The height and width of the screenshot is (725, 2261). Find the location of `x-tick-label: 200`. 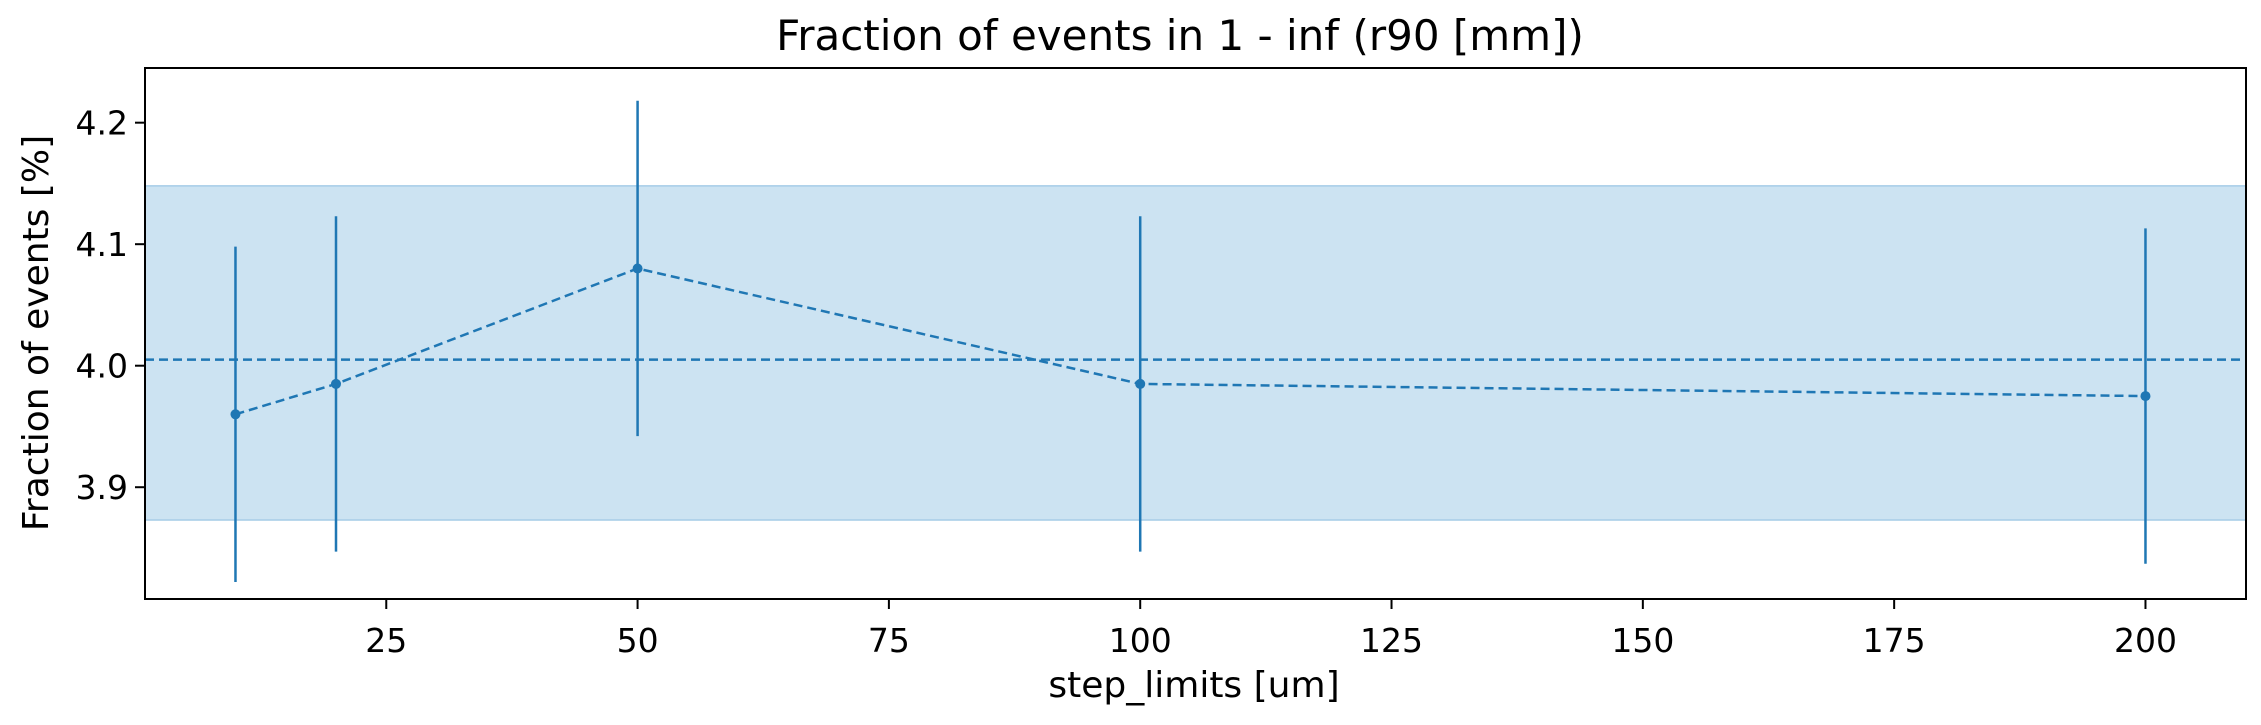

x-tick-label: 200 is located at coordinates (2145, 640).